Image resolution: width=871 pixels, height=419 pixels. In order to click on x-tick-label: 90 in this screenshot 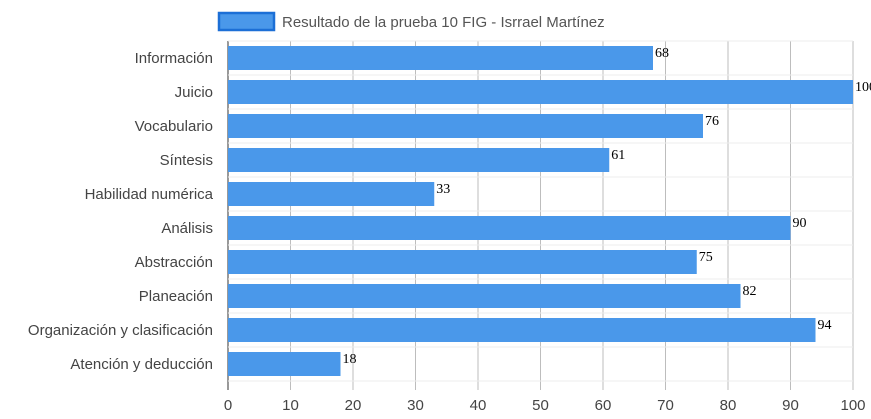, I will do `click(790, 405)`.